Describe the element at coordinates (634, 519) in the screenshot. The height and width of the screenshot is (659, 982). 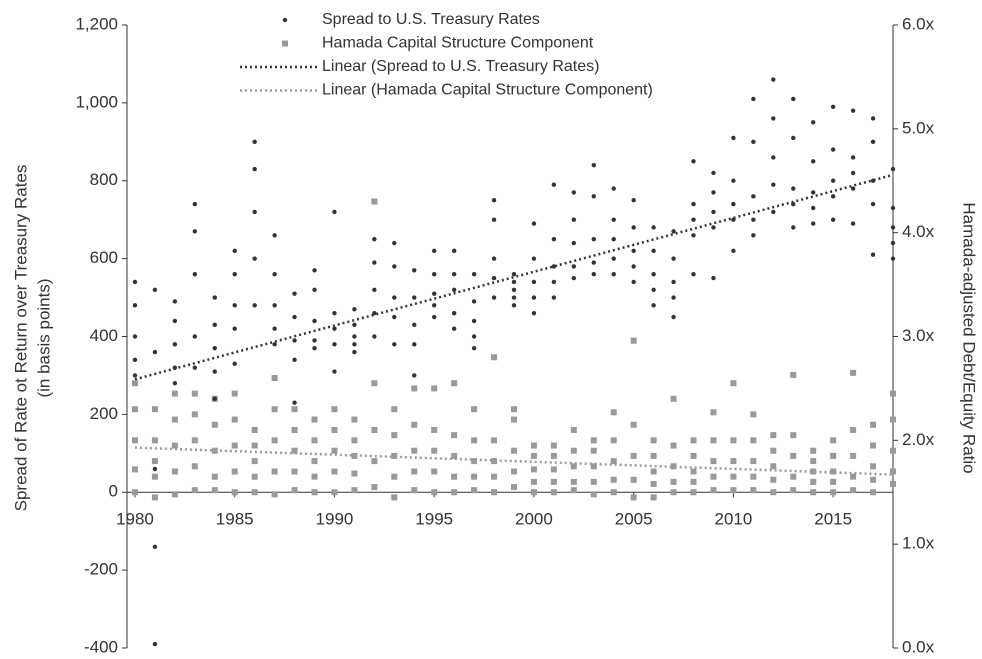
I see `x-tick-label: 2005` at that location.